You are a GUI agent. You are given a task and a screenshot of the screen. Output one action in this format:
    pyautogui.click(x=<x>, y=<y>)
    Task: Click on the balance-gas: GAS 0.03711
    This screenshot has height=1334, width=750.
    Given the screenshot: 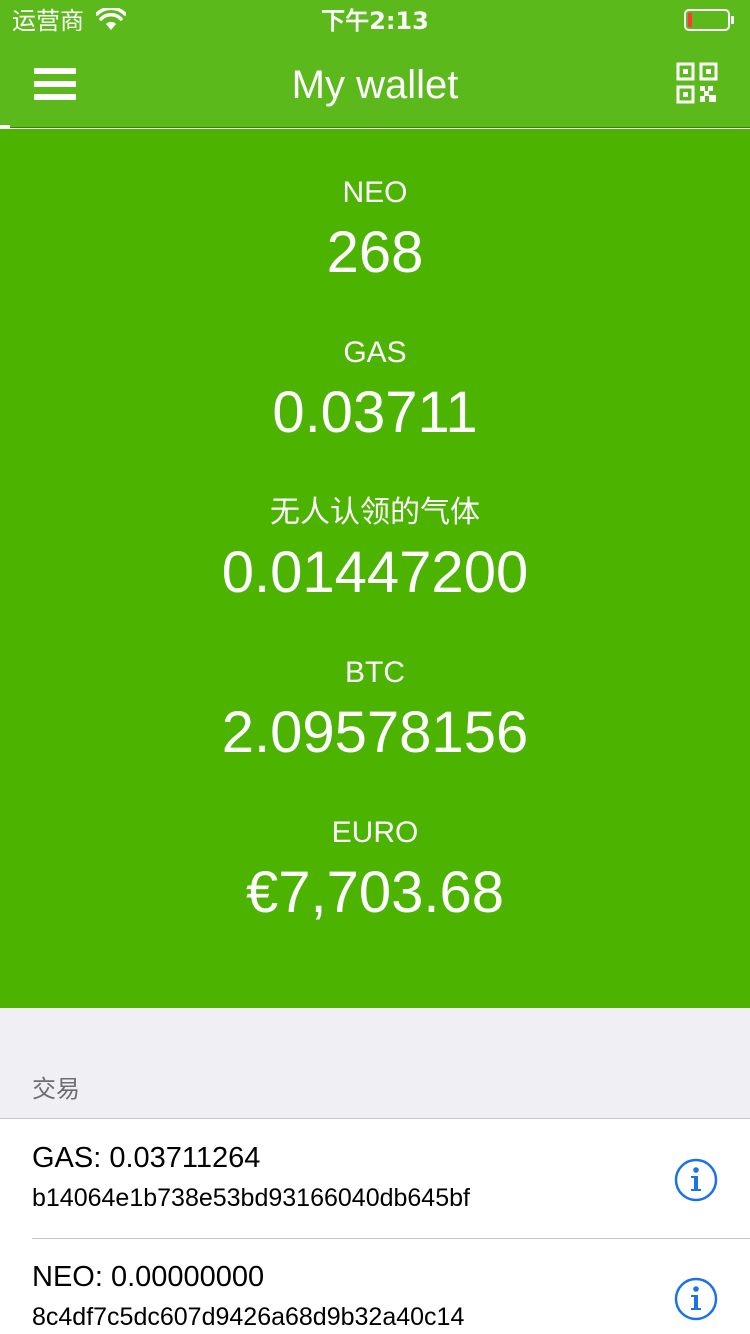 What is the action you would take?
    pyautogui.click(x=375, y=391)
    